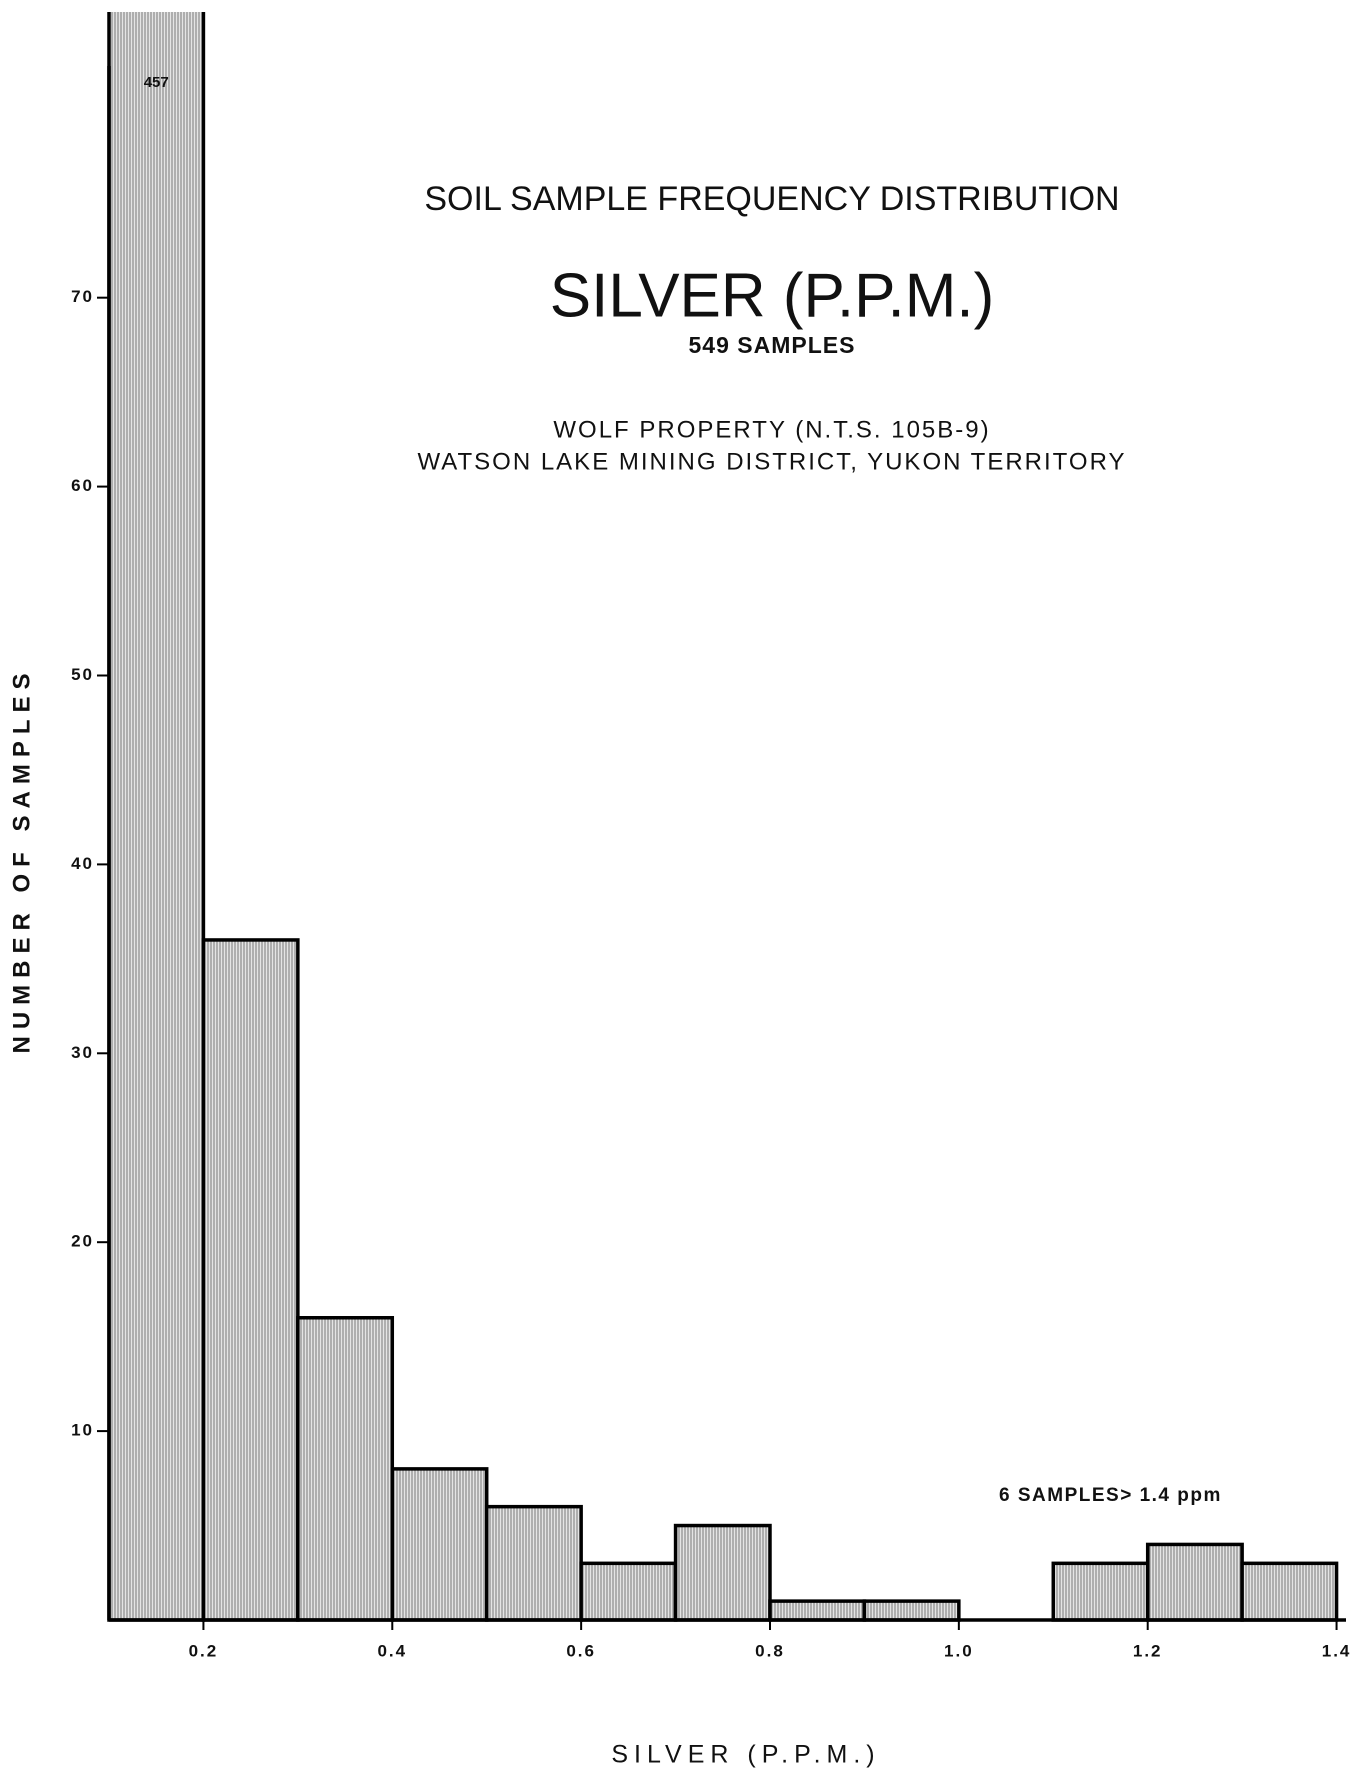 The width and height of the screenshot is (1372, 1773). I want to click on y-tick-label: 70, so click(82, 296).